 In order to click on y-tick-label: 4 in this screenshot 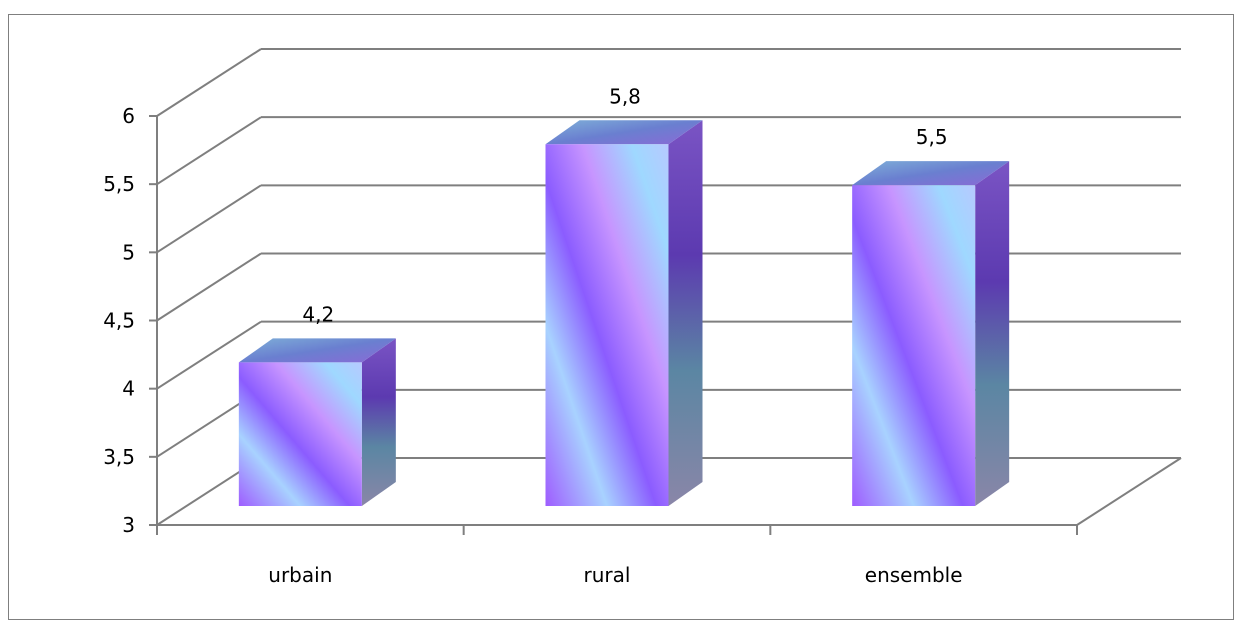, I will do `click(128, 389)`.